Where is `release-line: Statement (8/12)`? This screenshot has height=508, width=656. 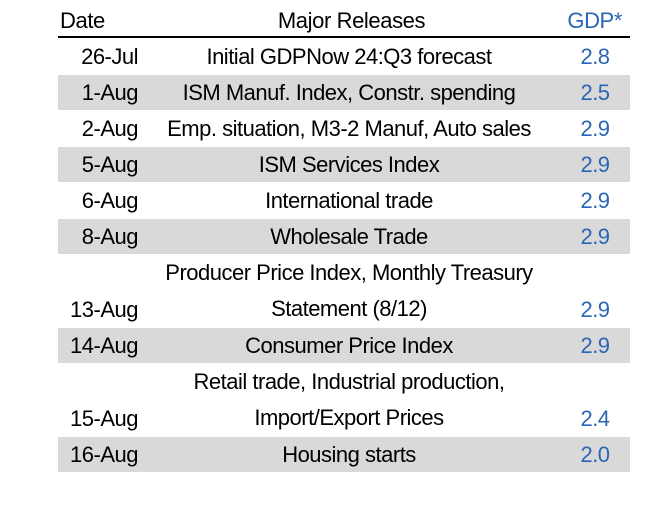 release-line: Statement (8/12) is located at coordinates (349, 308).